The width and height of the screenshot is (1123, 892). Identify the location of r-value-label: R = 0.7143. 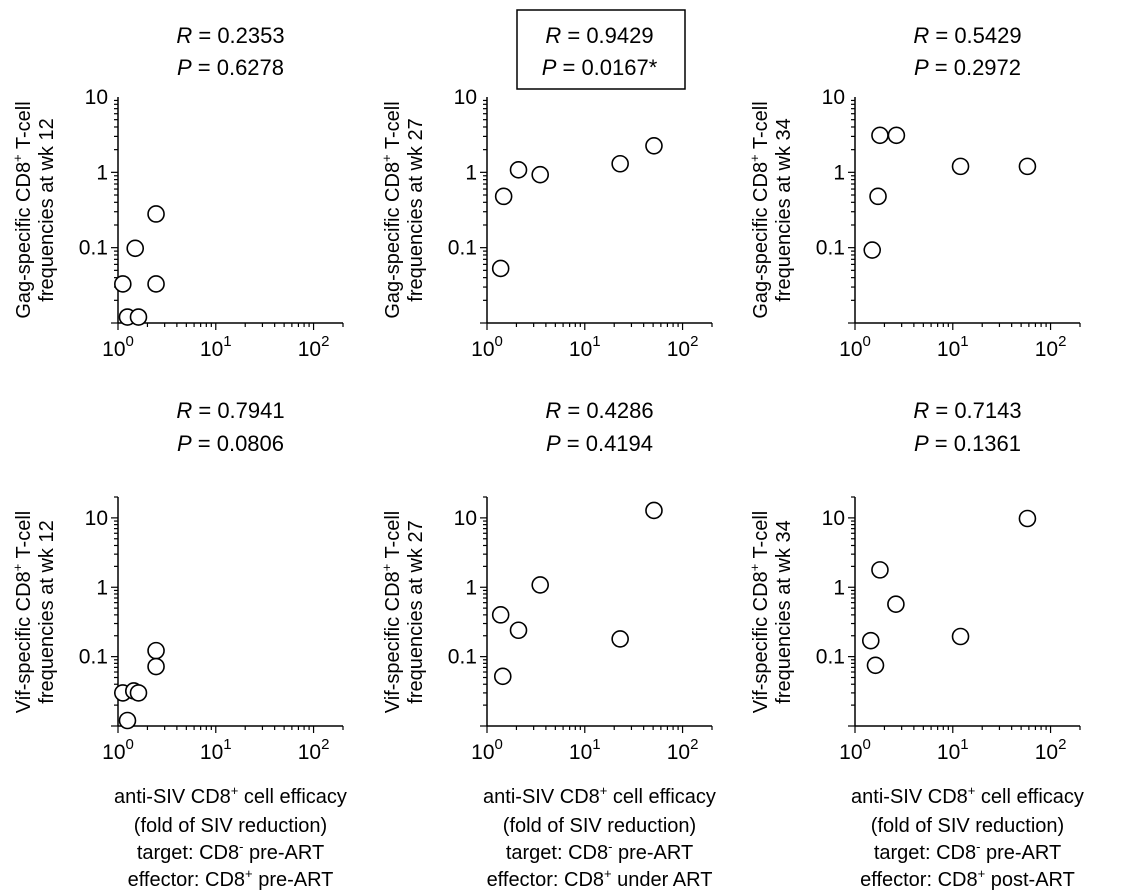
(967, 410).